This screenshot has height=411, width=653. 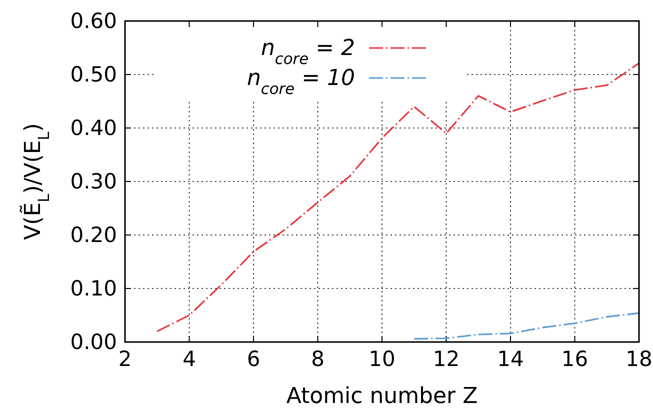 I want to click on x-tick-label: 16, so click(x=574, y=359).